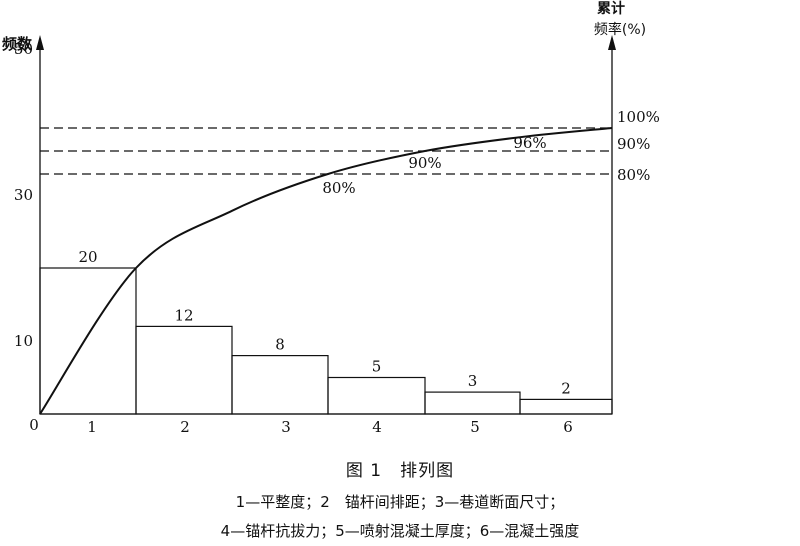 The image size is (800, 546). I want to click on right-axis-labels: 100% 90% 80%, so click(638, 146).